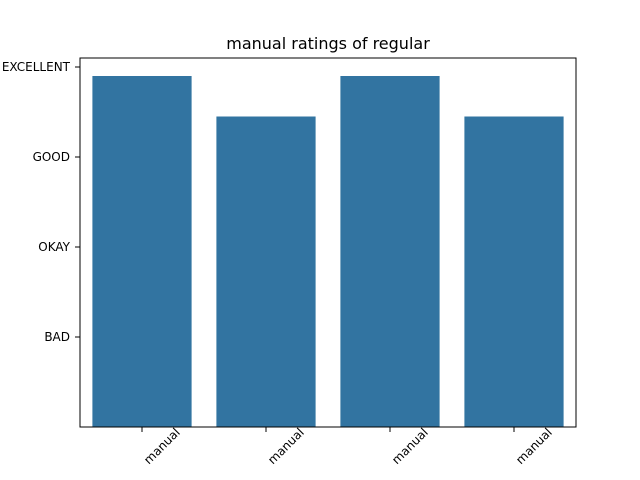  What do you see at coordinates (36, 67) in the screenshot?
I see `y-tick-label: EXCELLENT` at bounding box center [36, 67].